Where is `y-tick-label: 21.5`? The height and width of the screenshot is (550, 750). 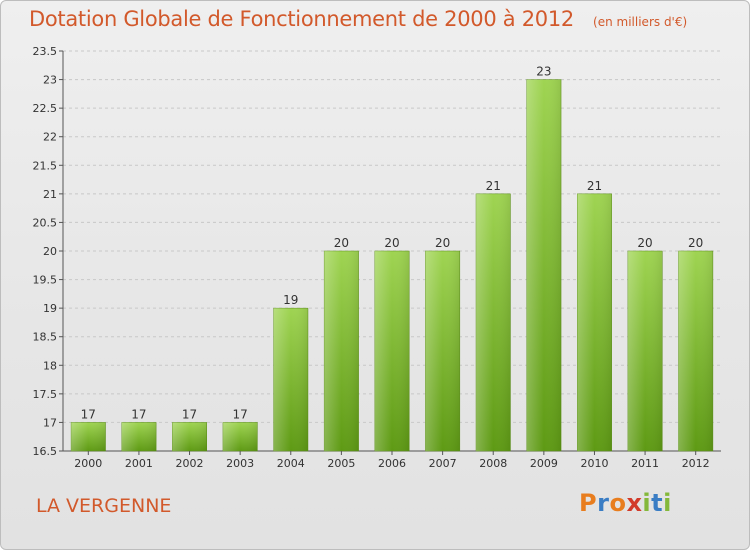
y-tick-label: 21.5 is located at coordinates (45, 165).